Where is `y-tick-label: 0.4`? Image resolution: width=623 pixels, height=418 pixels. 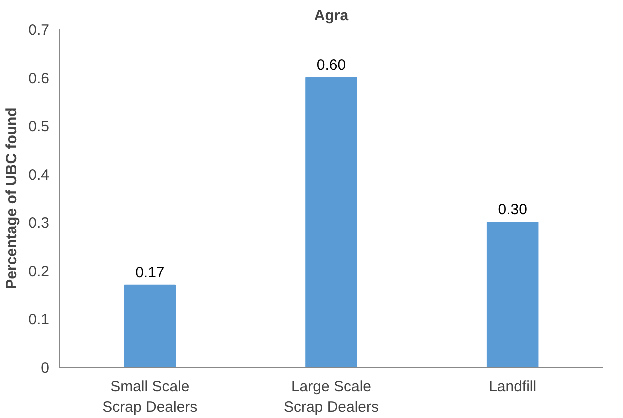 y-tick-label: 0.4 is located at coordinates (39, 175).